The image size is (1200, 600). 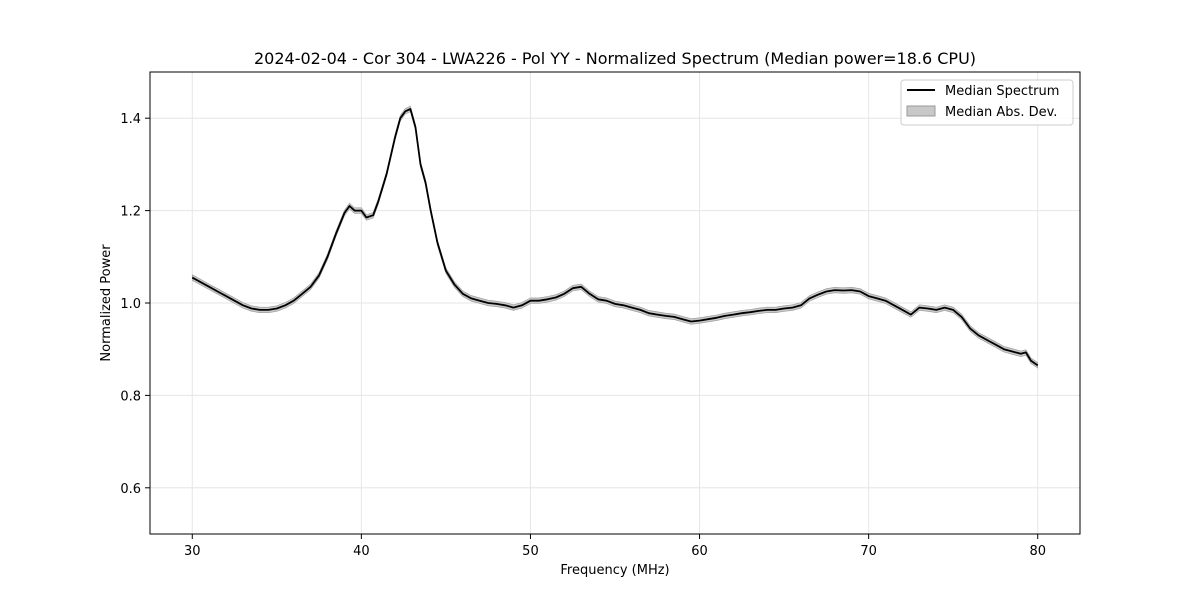 What do you see at coordinates (130, 304) in the screenshot?
I see `y-tick-label: 1.0` at bounding box center [130, 304].